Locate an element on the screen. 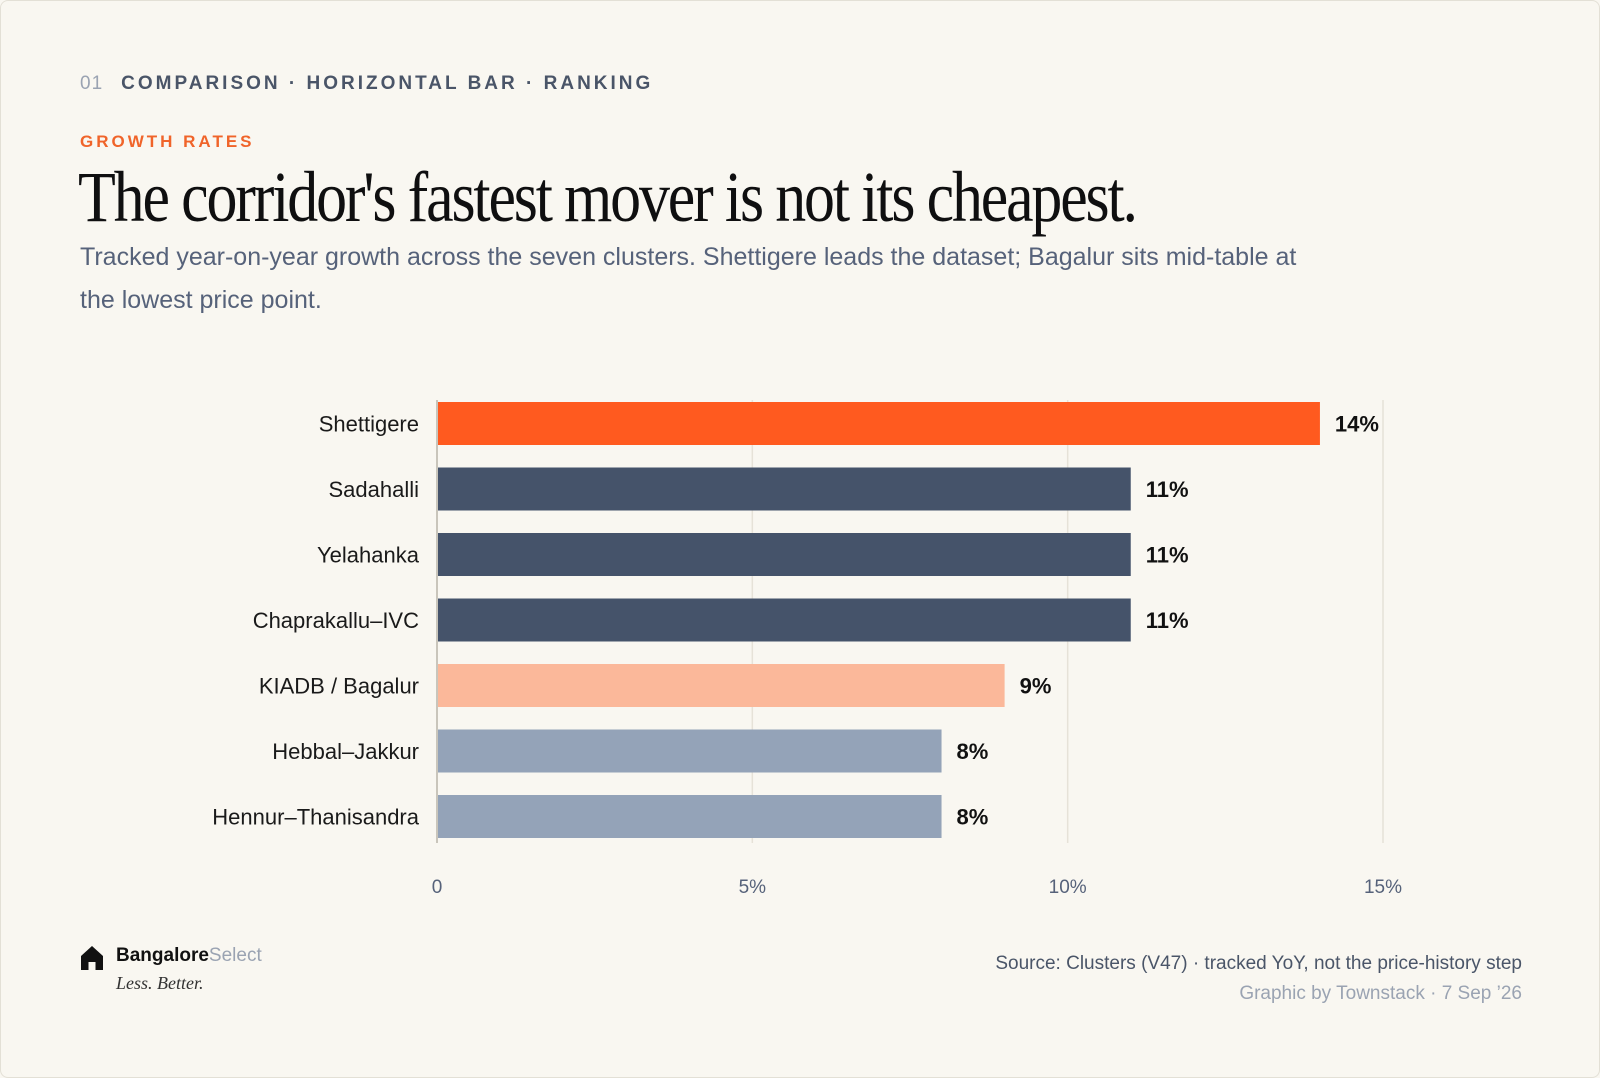 The width and height of the screenshot is (1600, 1078). value-label: 9% is located at coordinates (1036, 686).